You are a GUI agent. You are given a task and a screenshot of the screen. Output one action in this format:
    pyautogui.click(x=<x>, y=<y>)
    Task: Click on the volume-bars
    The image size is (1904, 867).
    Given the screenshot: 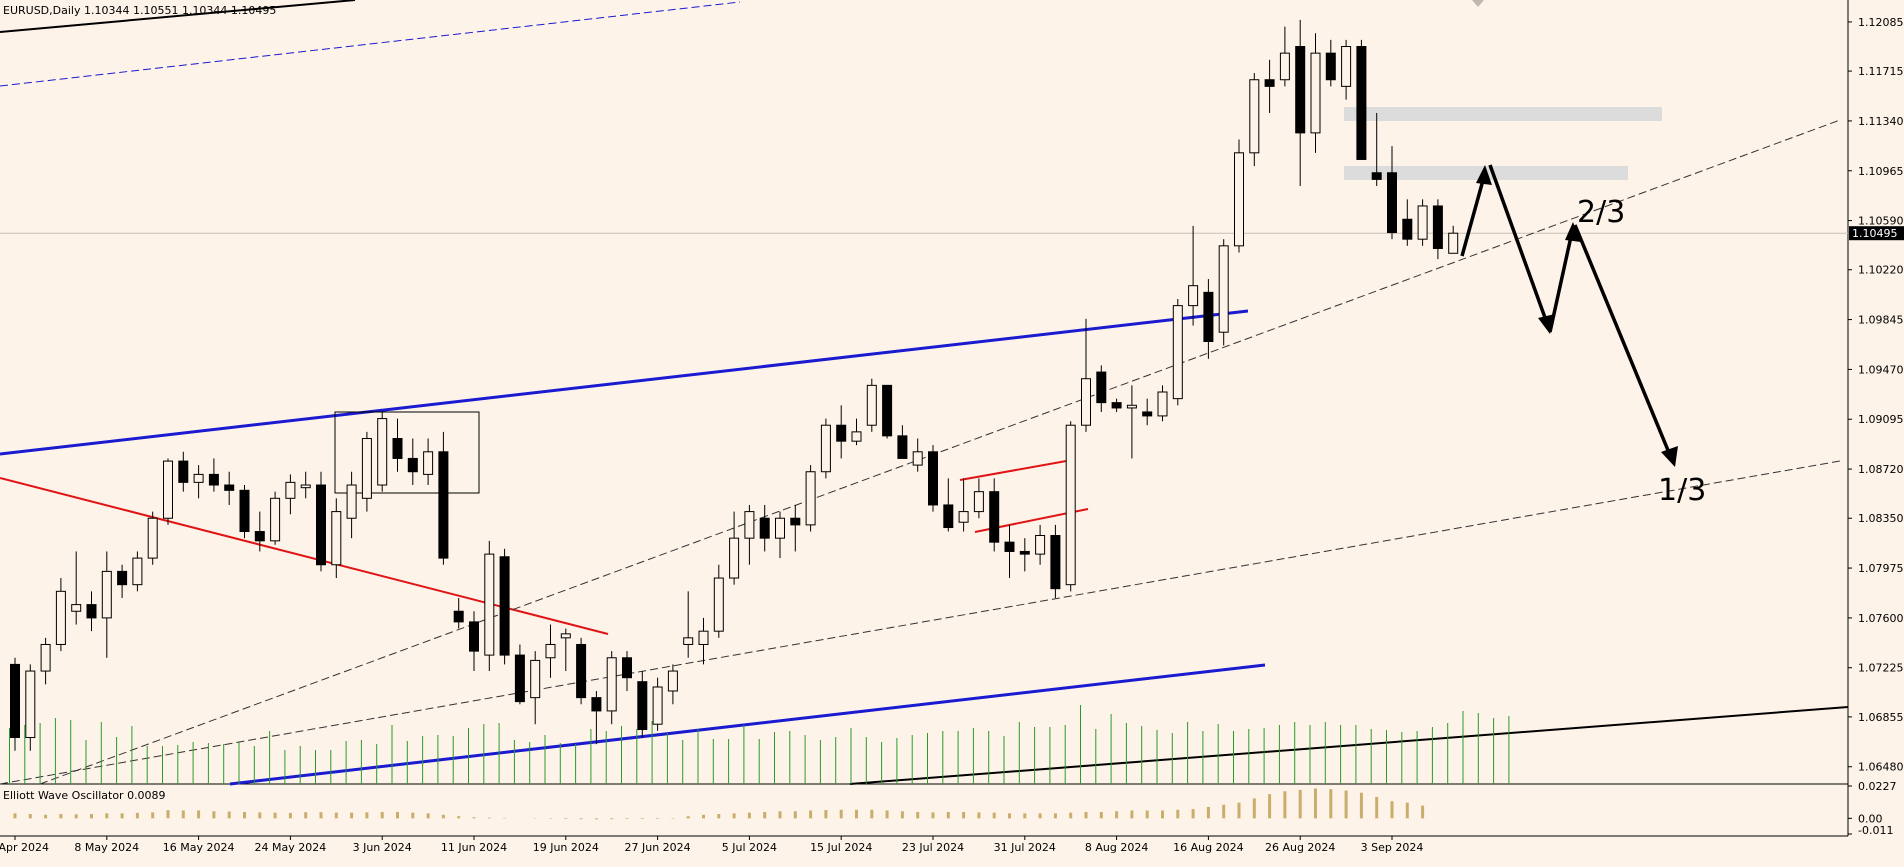 What is the action you would take?
    pyautogui.click(x=759, y=744)
    